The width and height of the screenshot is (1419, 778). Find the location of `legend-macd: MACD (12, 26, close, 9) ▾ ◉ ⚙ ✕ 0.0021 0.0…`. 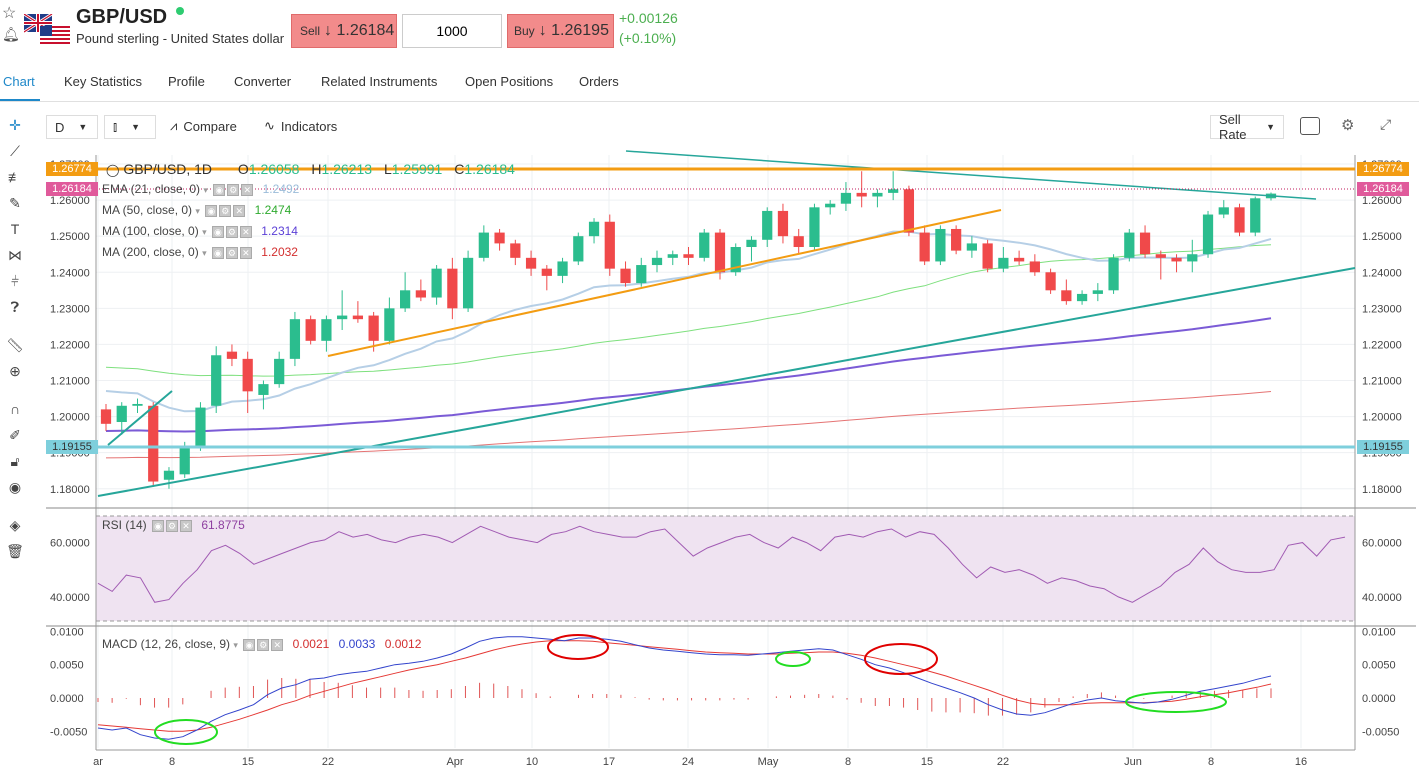

legend-macd: MACD (12, 26, close, 9) ▾ ◉ ⚙ ✕ 0.0021 0.0… is located at coordinates (261, 644).